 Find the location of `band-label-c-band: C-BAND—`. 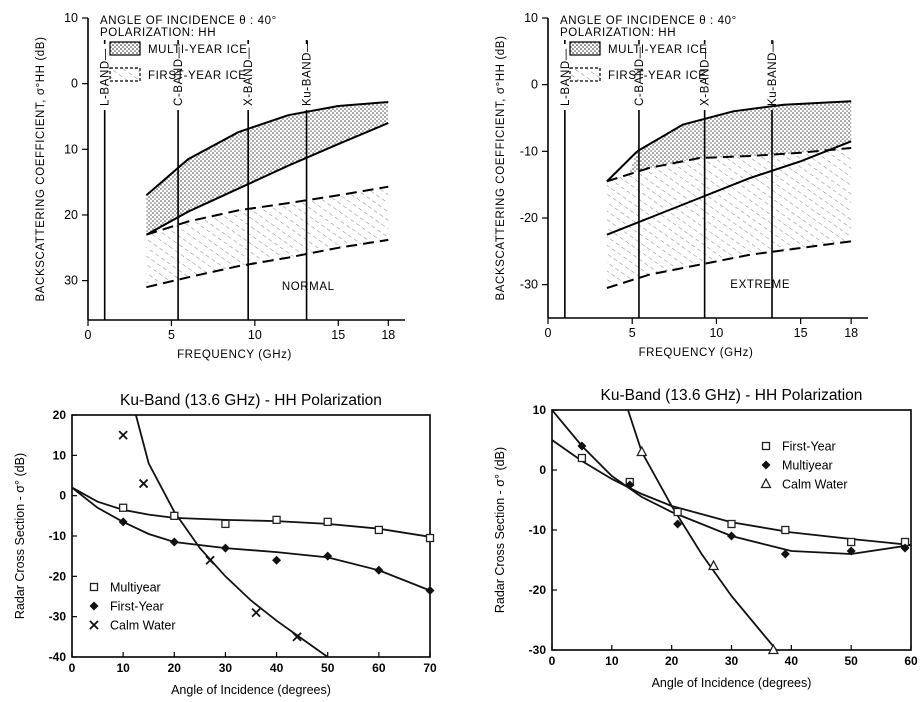

band-label-c-band: C-BAND— is located at coordinates (179, 76).